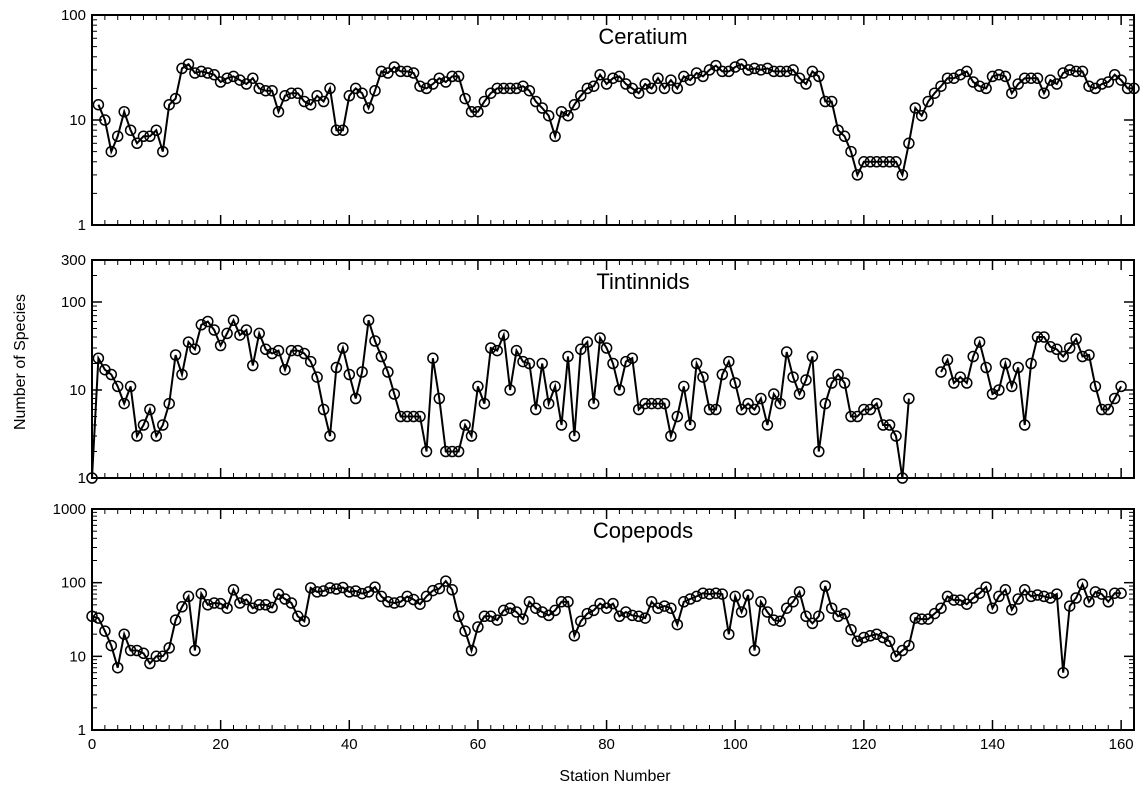  Describe the element at coordinates (992, 744) in the screenshot. I see `x-tick-label: 140` at that location.